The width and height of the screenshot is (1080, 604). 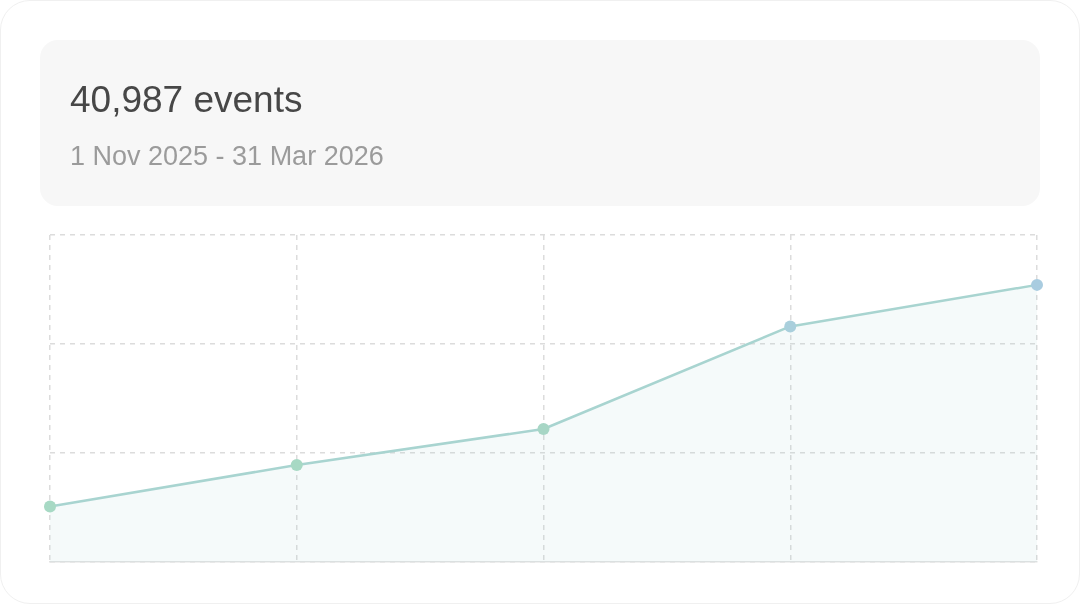 I want to click on chart-title: 40,987 events, so click(x=186, y=99).